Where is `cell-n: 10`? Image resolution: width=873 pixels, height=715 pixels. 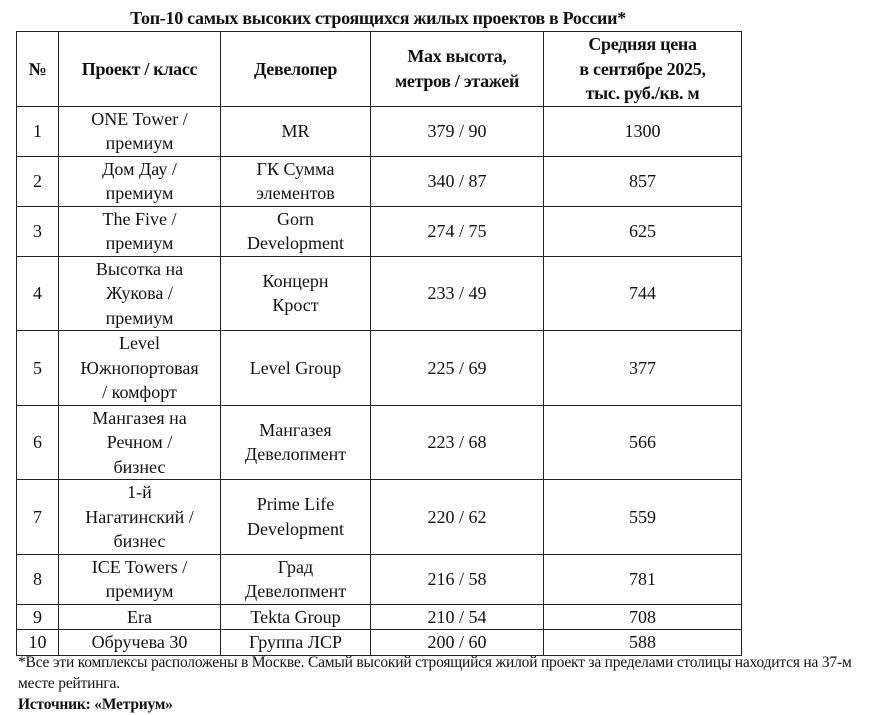
cell-n: 10 is located at coordinates (37, 642).